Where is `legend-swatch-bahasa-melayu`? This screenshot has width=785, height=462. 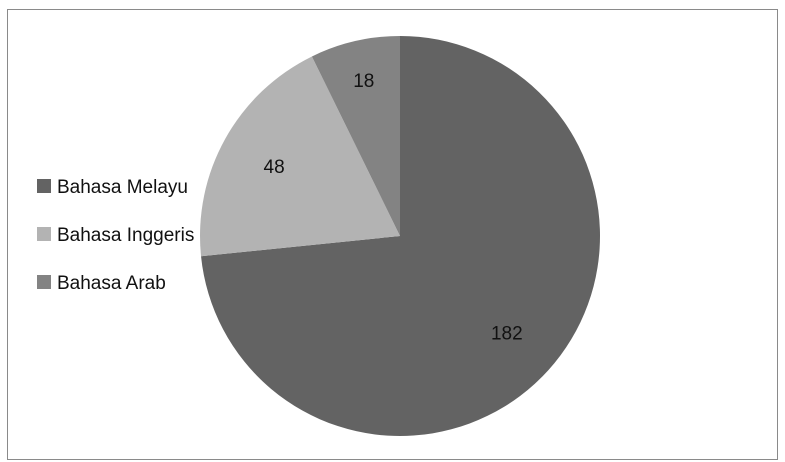 legend-swatch-bahasa-melayu is located at coordinates (44, 186).